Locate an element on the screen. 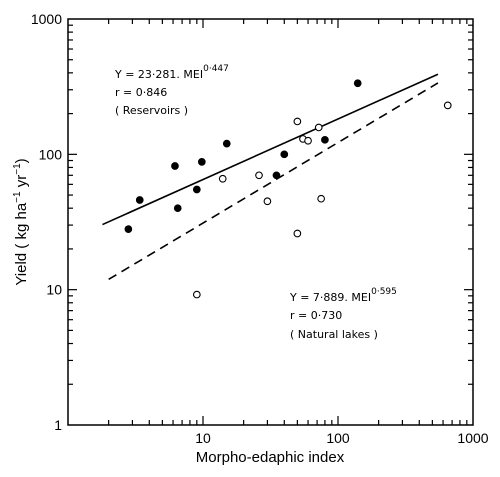 This screenshot has width=500, height=477. natural-lakes-r: r = 0·730 is located at coordinates (316, 315).